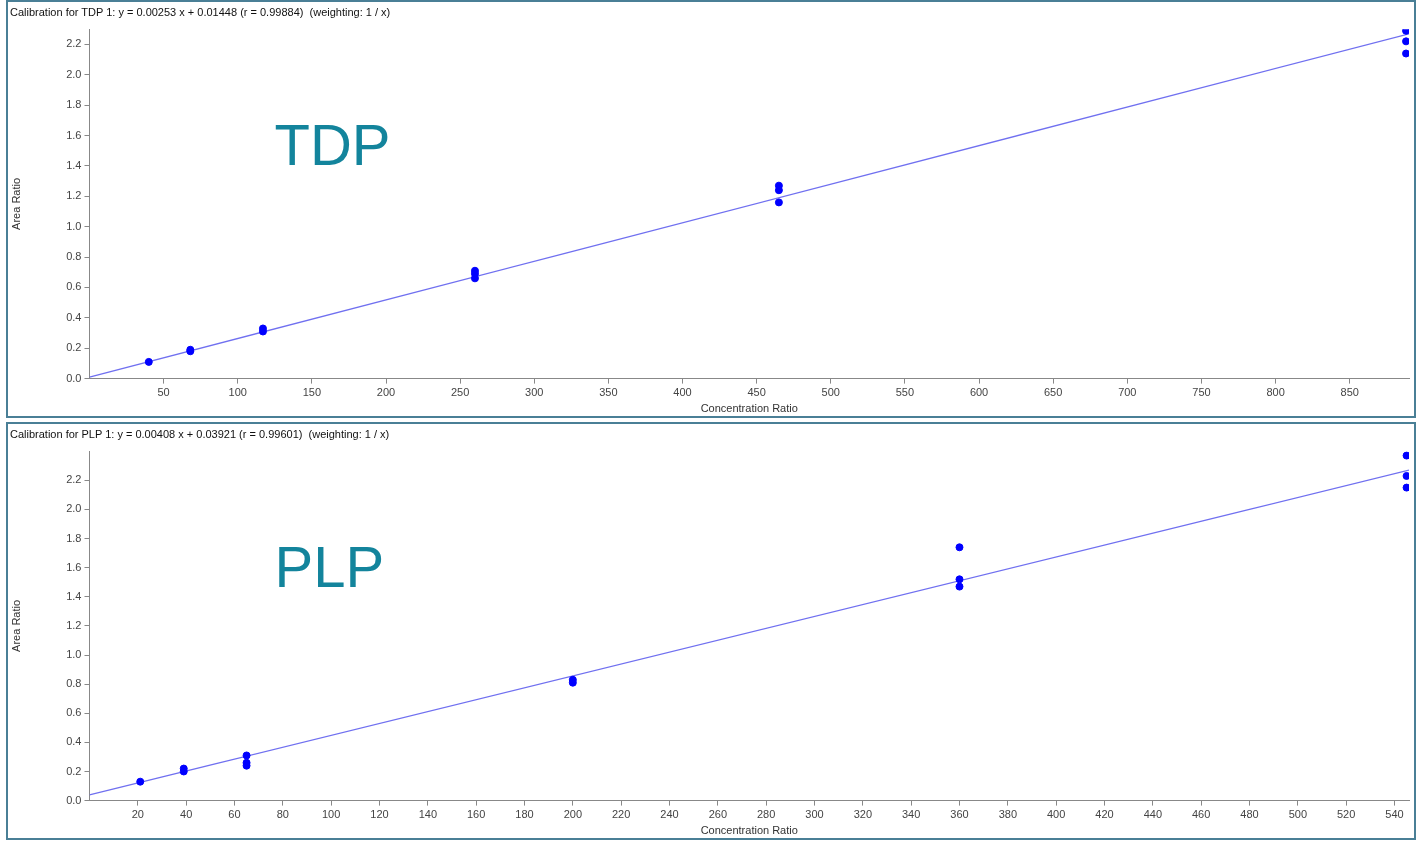 Image resolution: width=1424 pixels, height=851 pixels. What do you see at coordinates (163, 392) in the screenshot?
I see `x-tick-label: 50` at bounding box center [163, 392].